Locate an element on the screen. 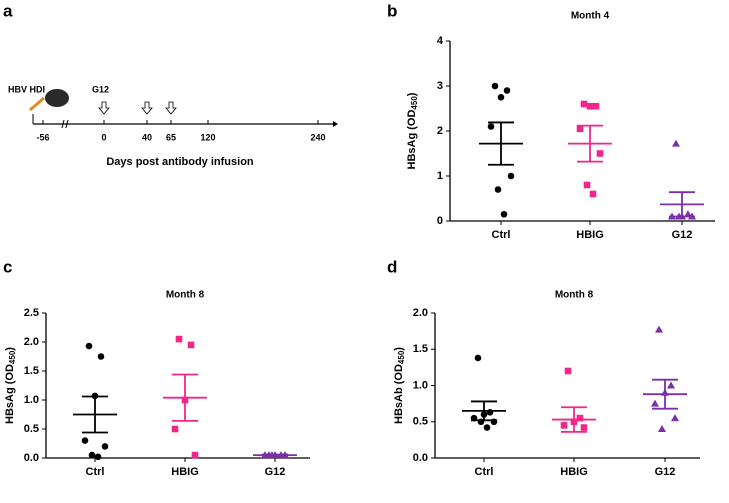 This screenshot has height=503, width=729. x-tick-label: 0 is located at coordinates (103, 137).